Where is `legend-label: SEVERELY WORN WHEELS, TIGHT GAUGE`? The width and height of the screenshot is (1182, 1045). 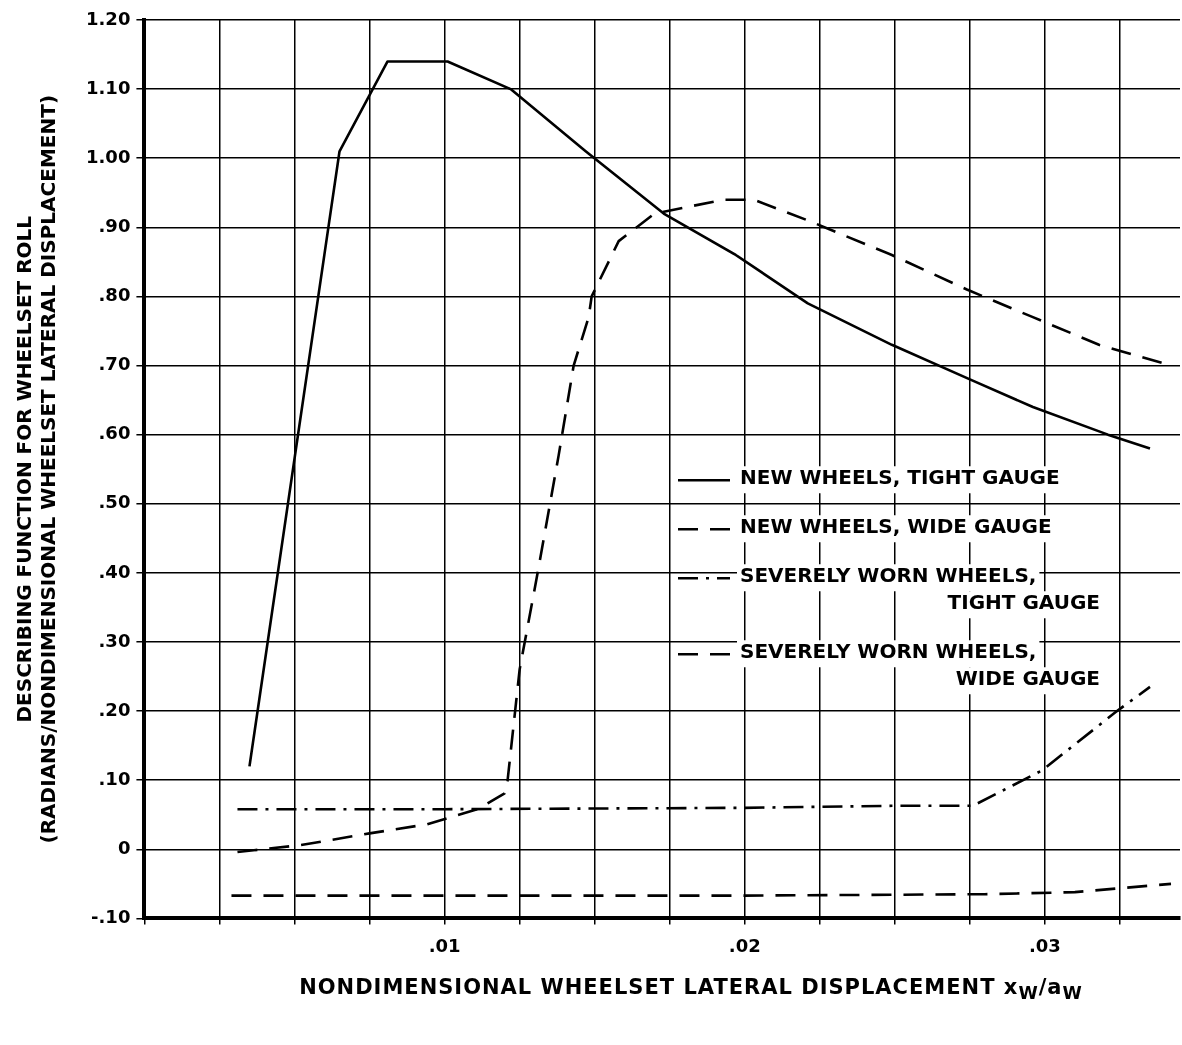 legend-label: SEVERELY WORN WHEELS, TIGHT GAUGE is located at coordinates (920, 589).